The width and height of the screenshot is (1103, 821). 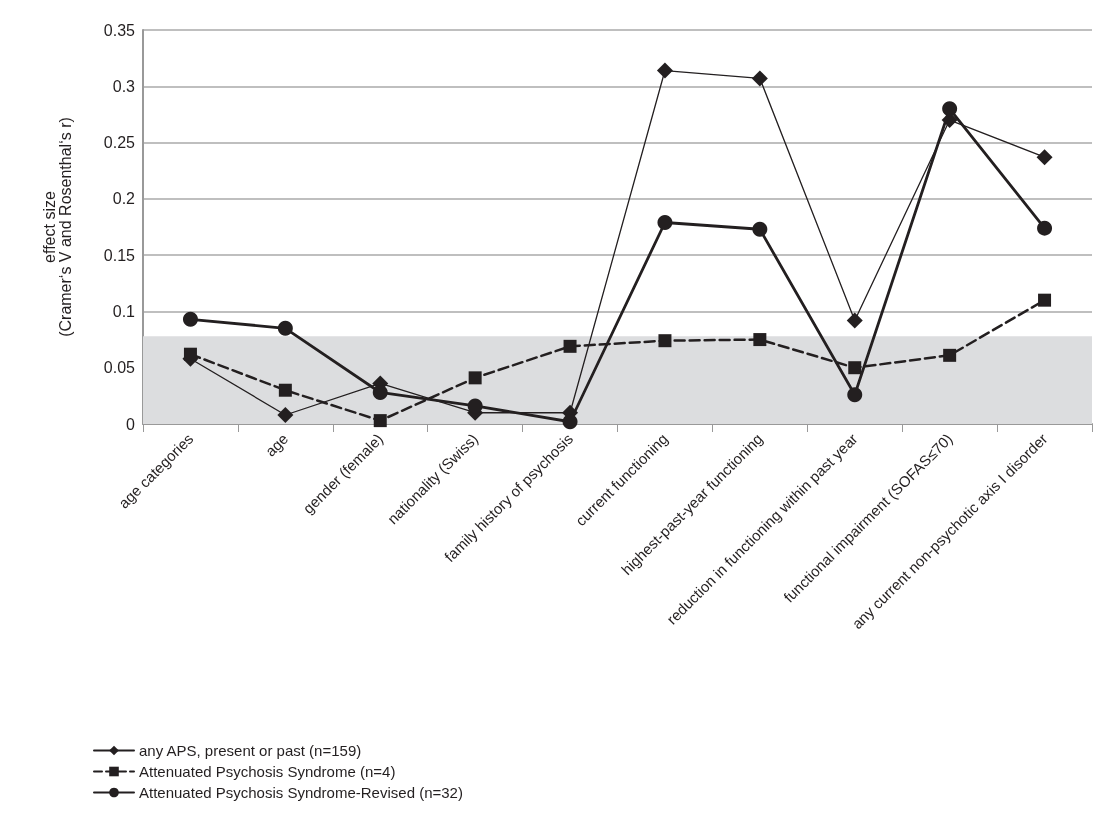 What do you see at coordinates (119, 368) in the screenshot?
I see `y-tick-label: 0.05` at bounding box center [119, 368].